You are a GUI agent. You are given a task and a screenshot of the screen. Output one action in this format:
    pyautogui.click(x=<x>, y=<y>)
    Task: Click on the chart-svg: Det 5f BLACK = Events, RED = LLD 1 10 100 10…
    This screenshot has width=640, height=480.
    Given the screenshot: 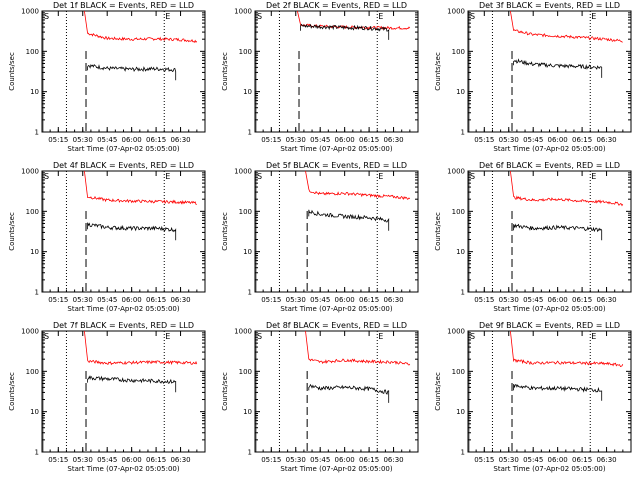 What is the action you would take?
    pyautogui.click(x=320, y=237)
    